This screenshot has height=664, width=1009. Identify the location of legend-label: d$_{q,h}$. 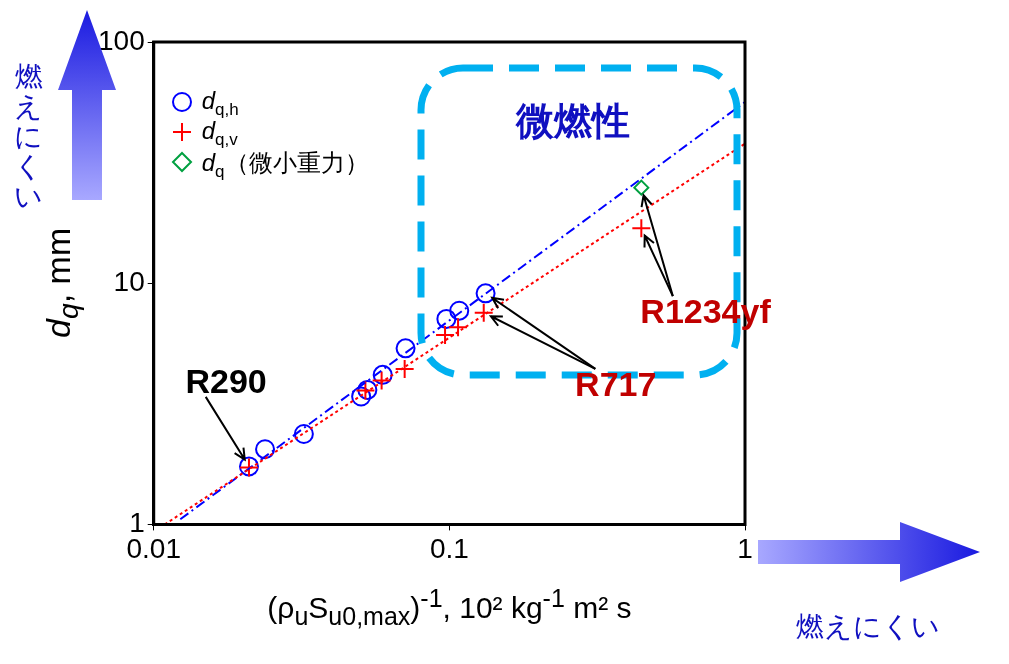
(220, 103).